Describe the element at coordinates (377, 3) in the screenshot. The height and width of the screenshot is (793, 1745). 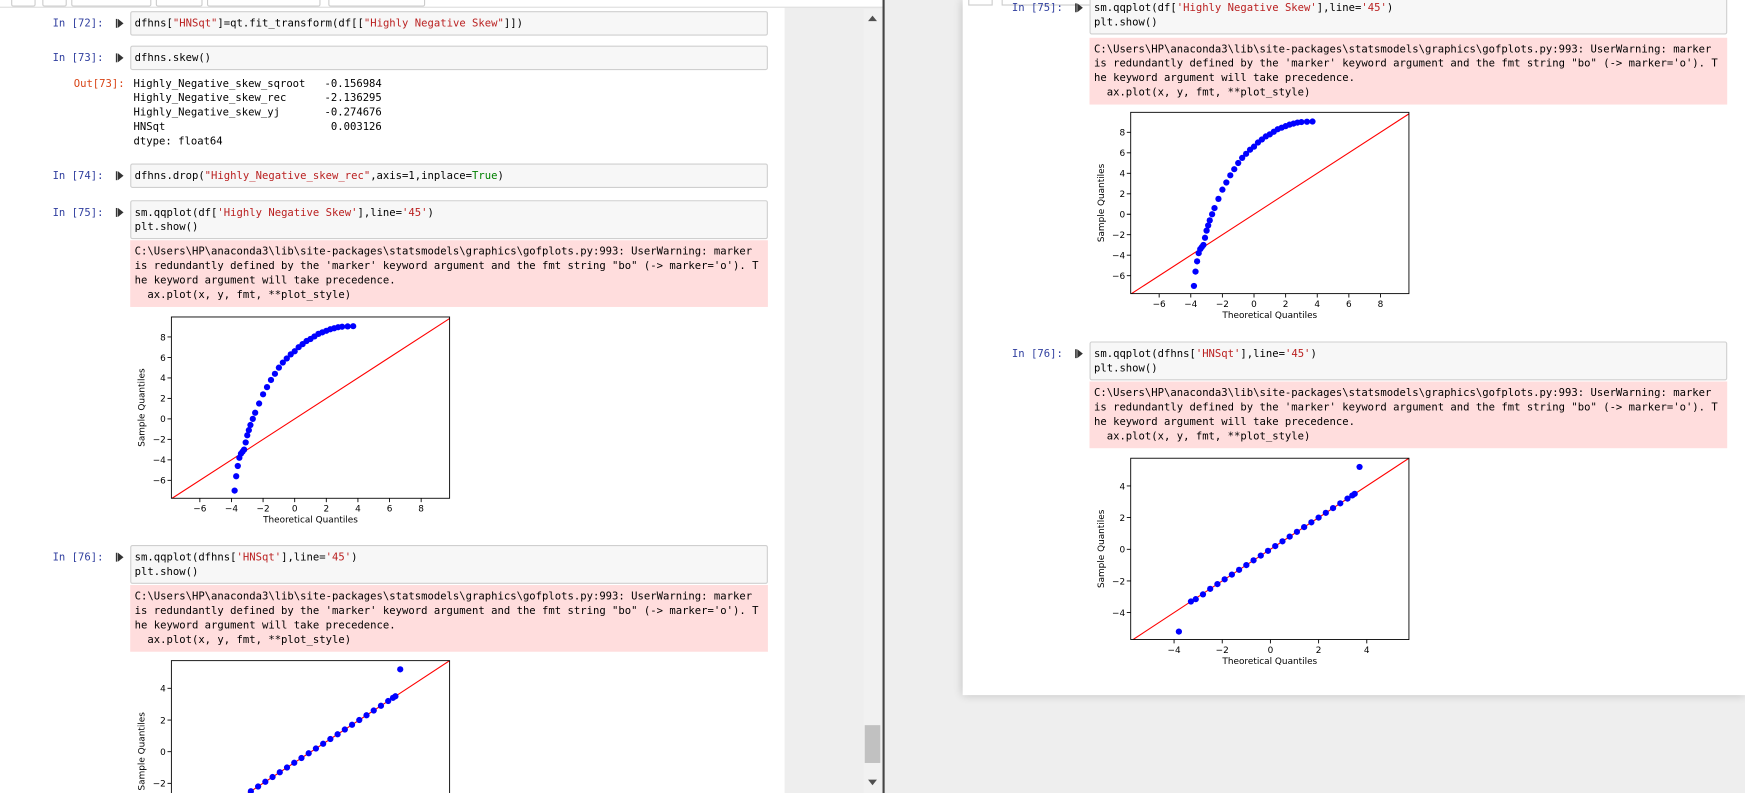
I see `toolbar-select` at that location.